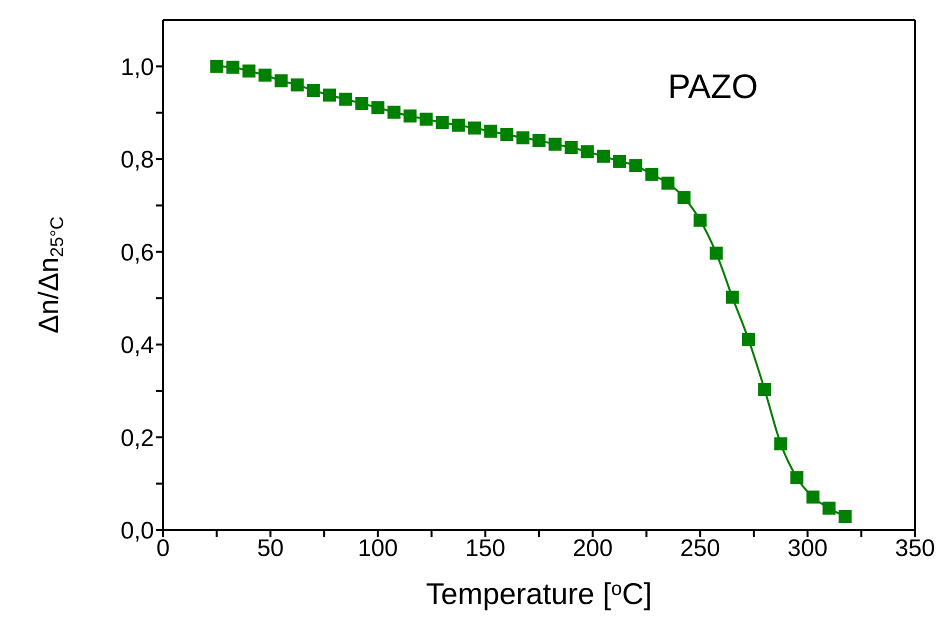 This screenshot has height=629, width=951. Describe the element at coordinates (539, 594) in the screenshot. I see `x-axis-title: Temperature [$^{o}$C]` at that location.